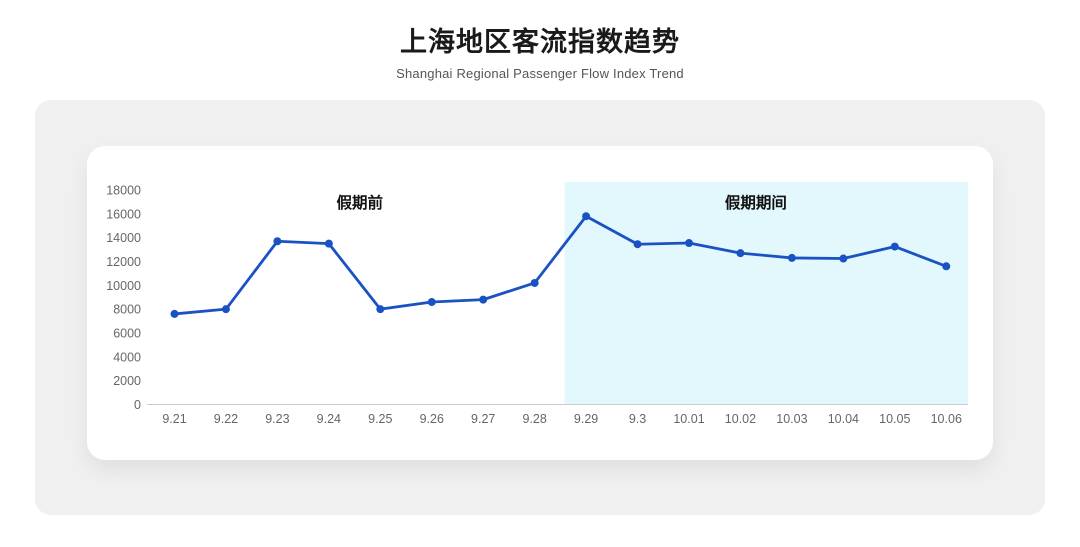  I want to click on x-tick-label: 9.22, so click(226, 419).